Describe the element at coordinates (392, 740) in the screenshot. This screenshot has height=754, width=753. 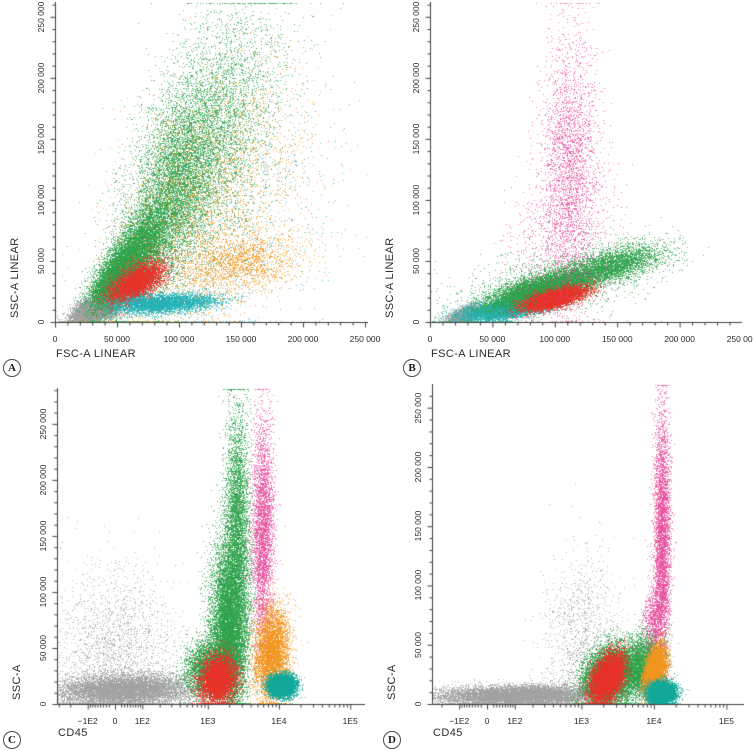
I see `panel-letter-badge: D` at that location.